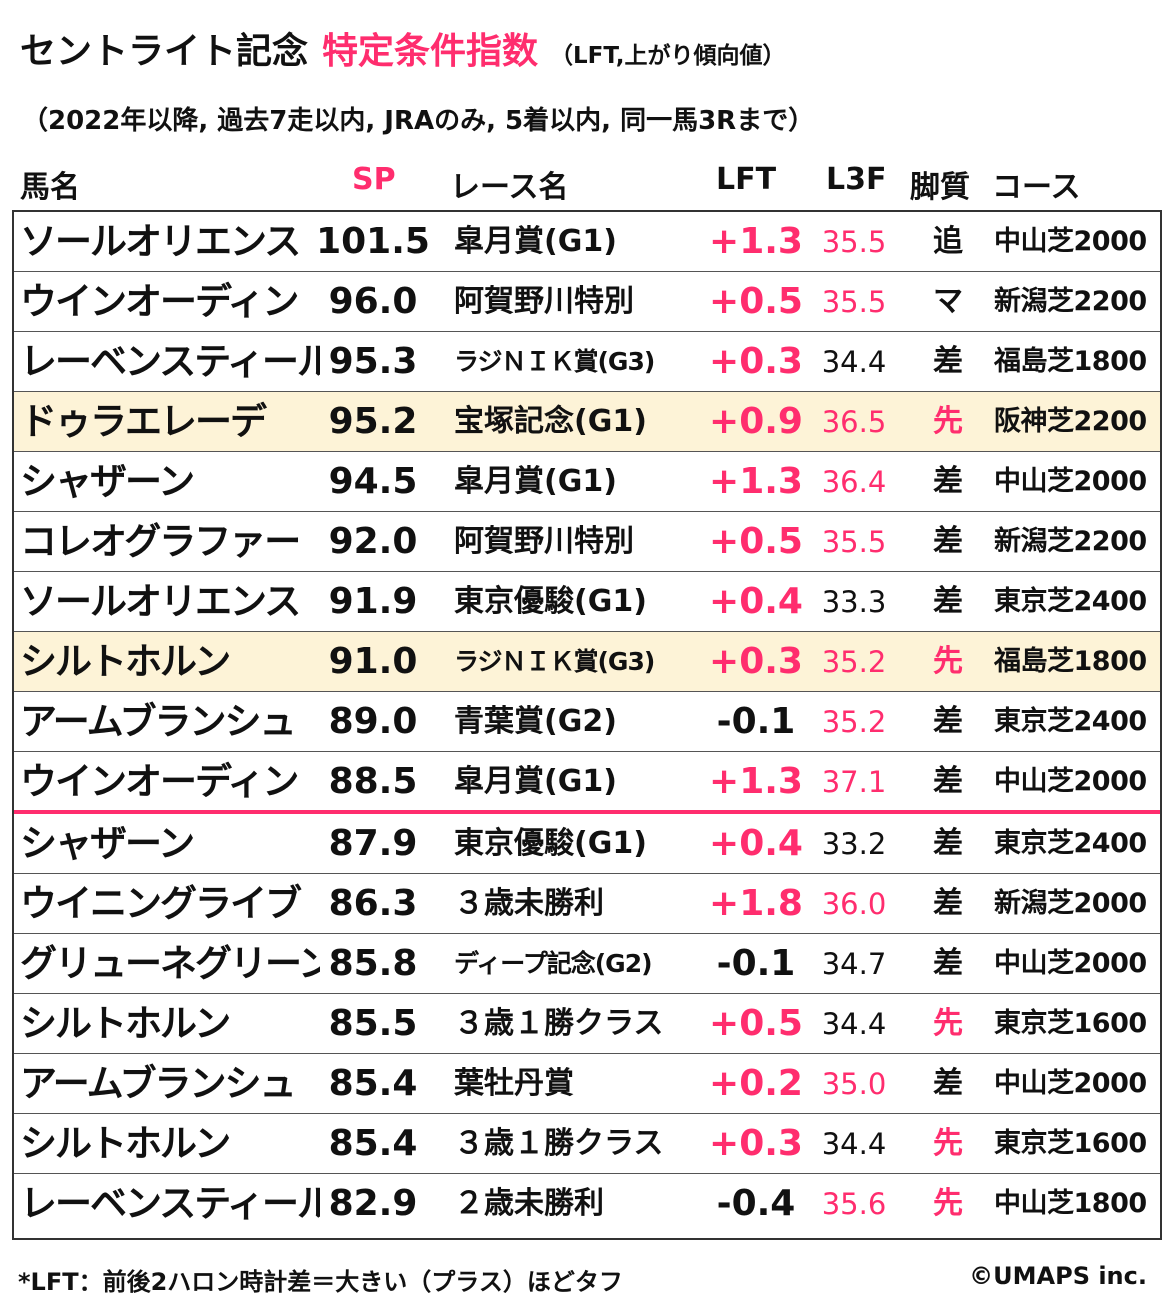 This screenshot has height=1311, width=1173. What do you see at coordinates (373, 963) in the screenshot?
I see `sp-value: 85.8` at bounding box center [373, 963].